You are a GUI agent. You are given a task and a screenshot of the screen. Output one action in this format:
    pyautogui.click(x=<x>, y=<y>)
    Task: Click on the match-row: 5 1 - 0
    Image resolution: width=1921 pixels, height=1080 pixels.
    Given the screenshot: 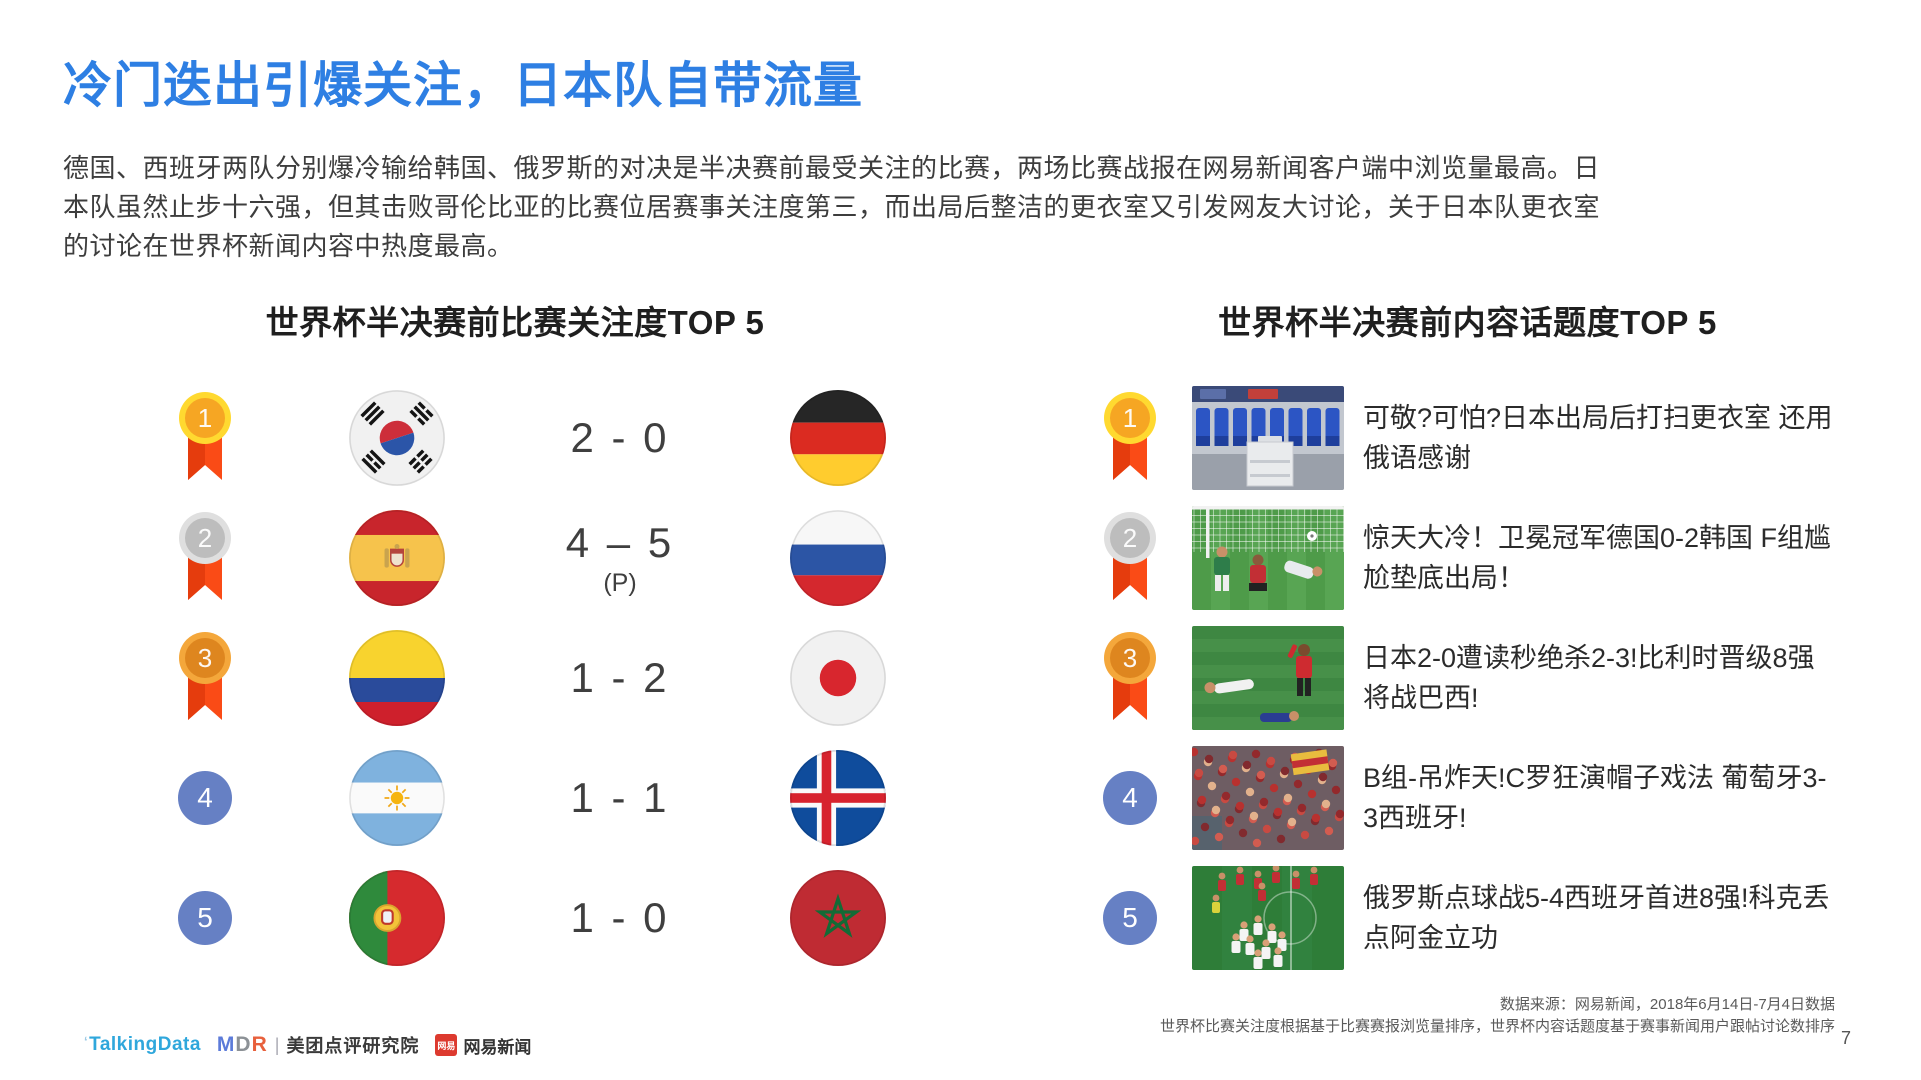 What is the action you would take?
    pyautogui.click(x=515, y=918)
    